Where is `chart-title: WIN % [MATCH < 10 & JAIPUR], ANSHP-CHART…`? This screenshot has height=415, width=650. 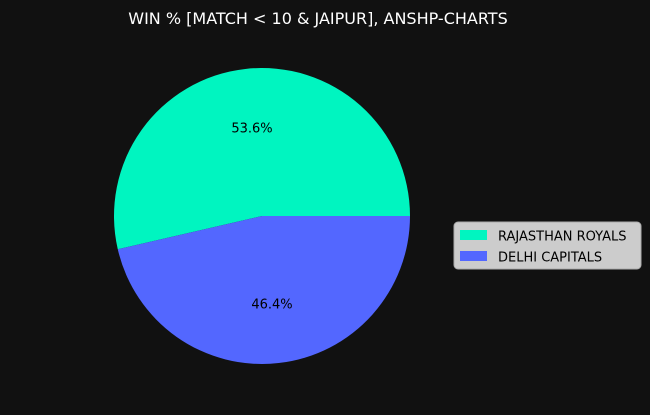
chart-title: WIN % [MATCH < 10 & JAIPUR], ANSHP-CHART… is located at coordinates (317, 18).